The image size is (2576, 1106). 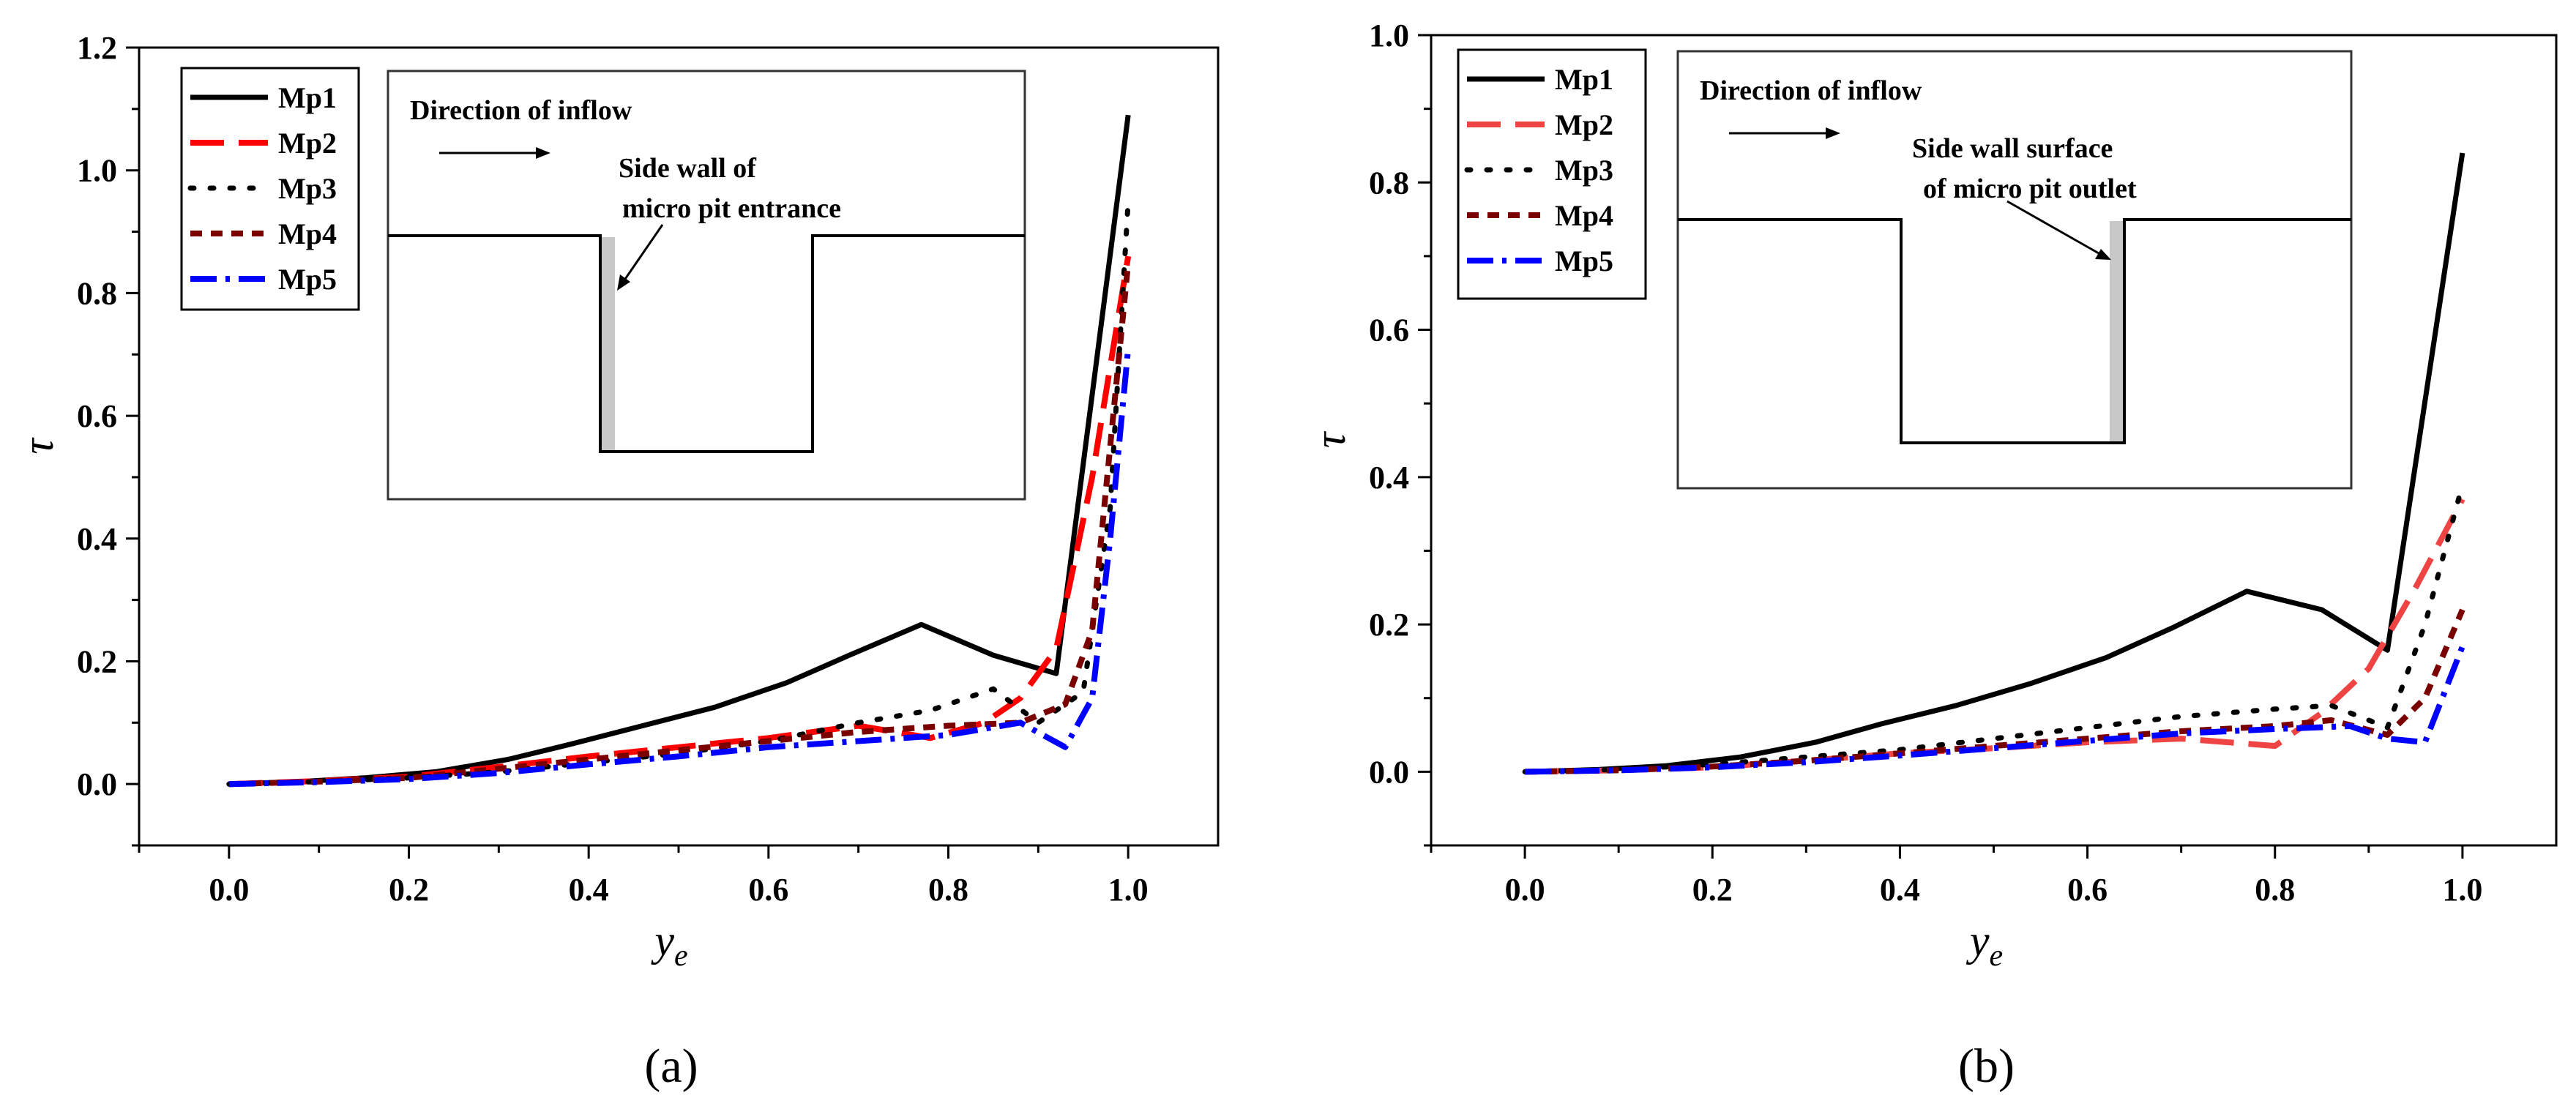 I want to click on panel-label: (a), so click(x=671, y=1066).